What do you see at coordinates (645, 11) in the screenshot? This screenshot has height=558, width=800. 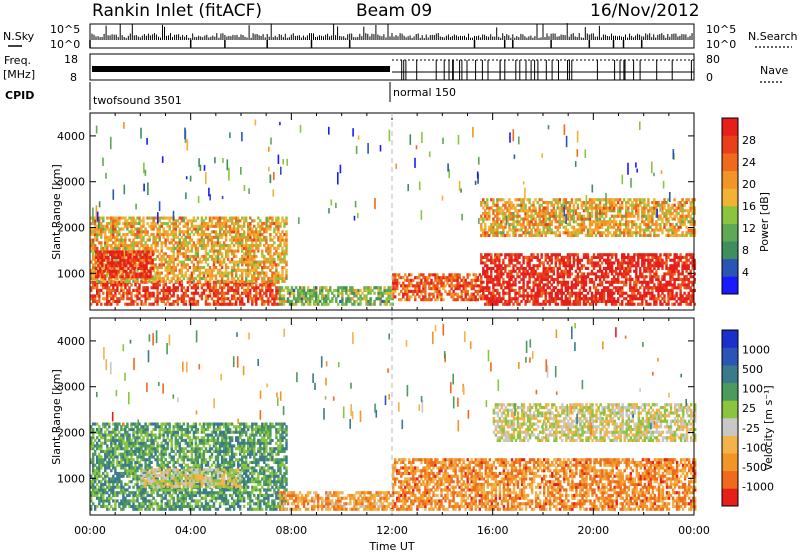 I see `date-label: 16/Nov/2012` at bounding box center [645, 11].